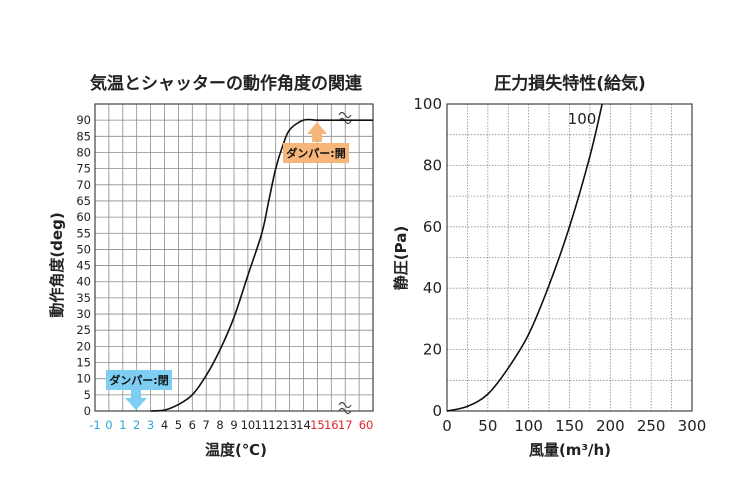 The width and height of the screenshot is (729, 500). I want to click on right-chart-title: 圧力損失特性(給気), so click(570, 83).